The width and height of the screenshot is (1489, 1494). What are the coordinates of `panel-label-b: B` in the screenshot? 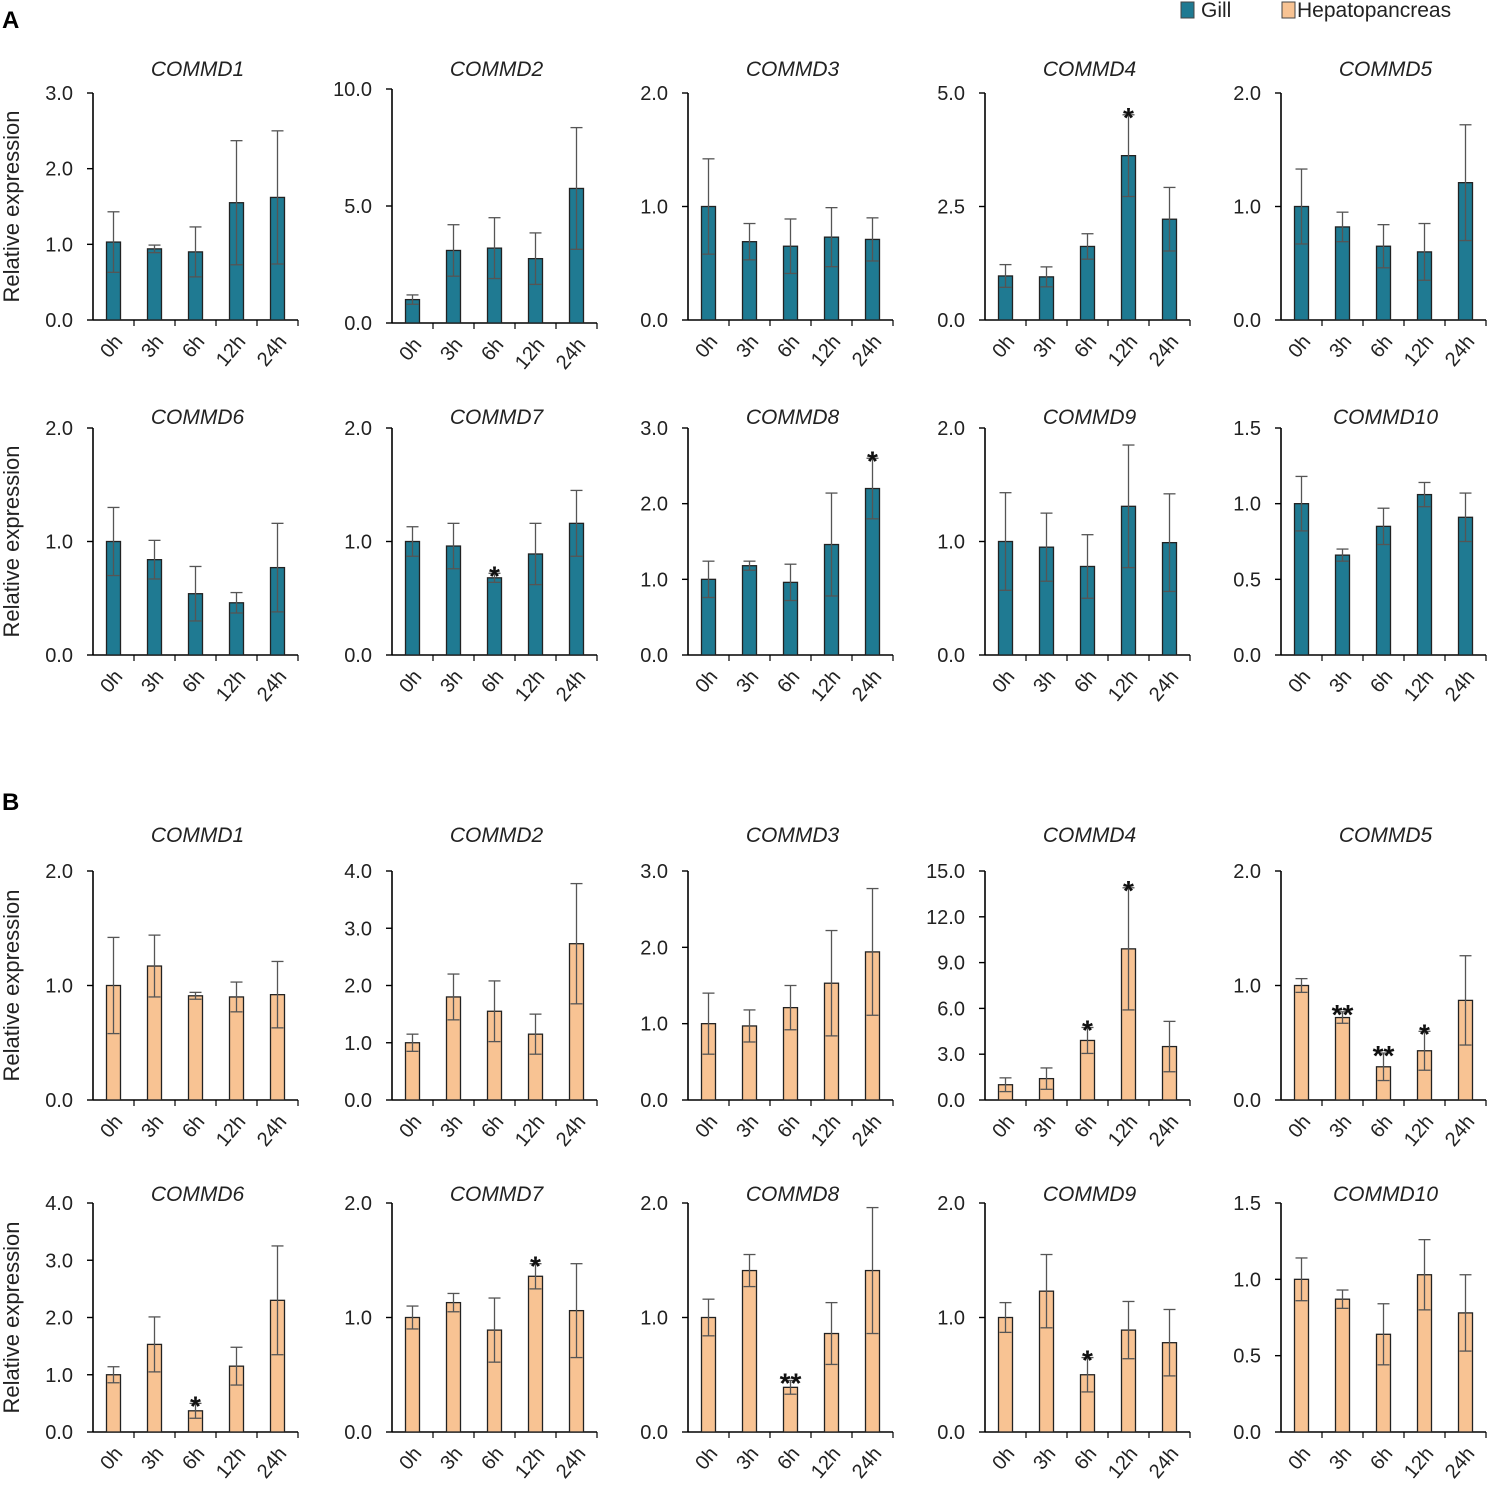 It's located at (10, 802).